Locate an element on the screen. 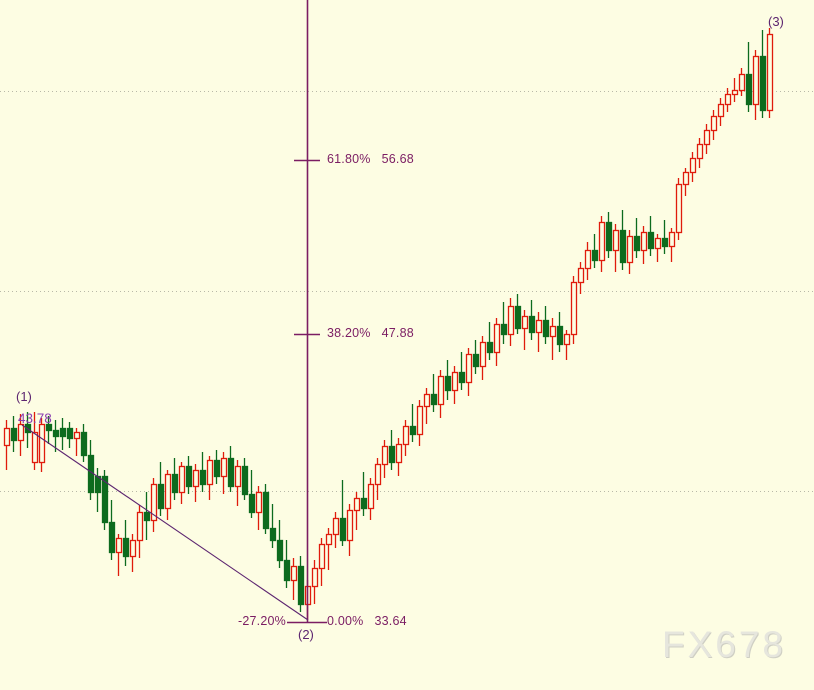  pivot-3-label: (3) is located at coordinates (776, 21).